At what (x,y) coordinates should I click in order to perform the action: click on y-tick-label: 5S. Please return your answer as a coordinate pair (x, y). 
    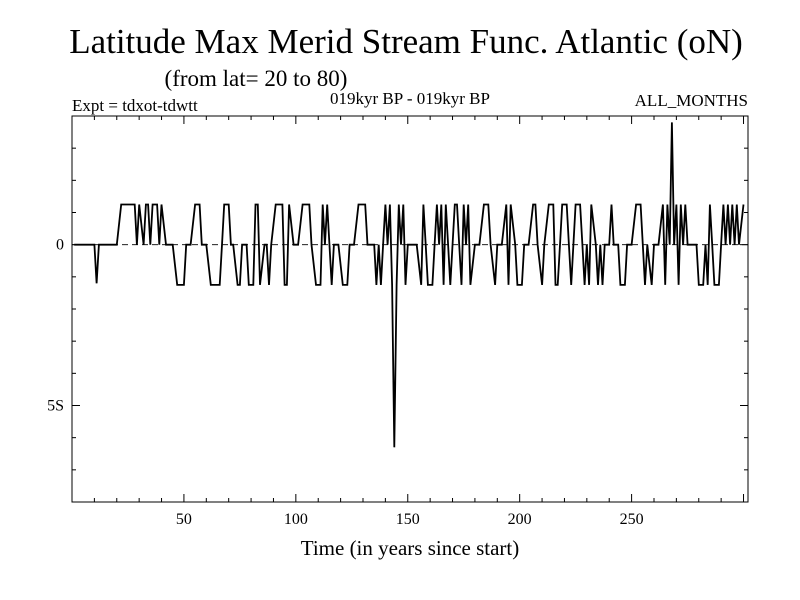
    Looking at the image, I should click on (55, 406).